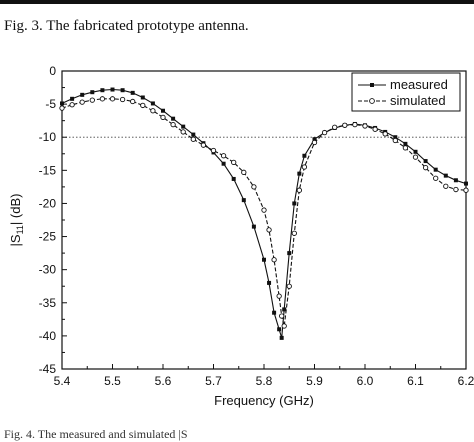 The width and height of the screenshot is (474, 442). I want to click on x-axis-label: Frequency (GHz), so click(264, 400).